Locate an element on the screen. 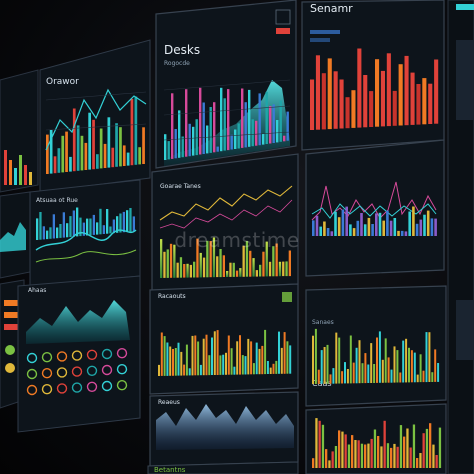  screen-far-left-top is located at coordinates (19, 131).